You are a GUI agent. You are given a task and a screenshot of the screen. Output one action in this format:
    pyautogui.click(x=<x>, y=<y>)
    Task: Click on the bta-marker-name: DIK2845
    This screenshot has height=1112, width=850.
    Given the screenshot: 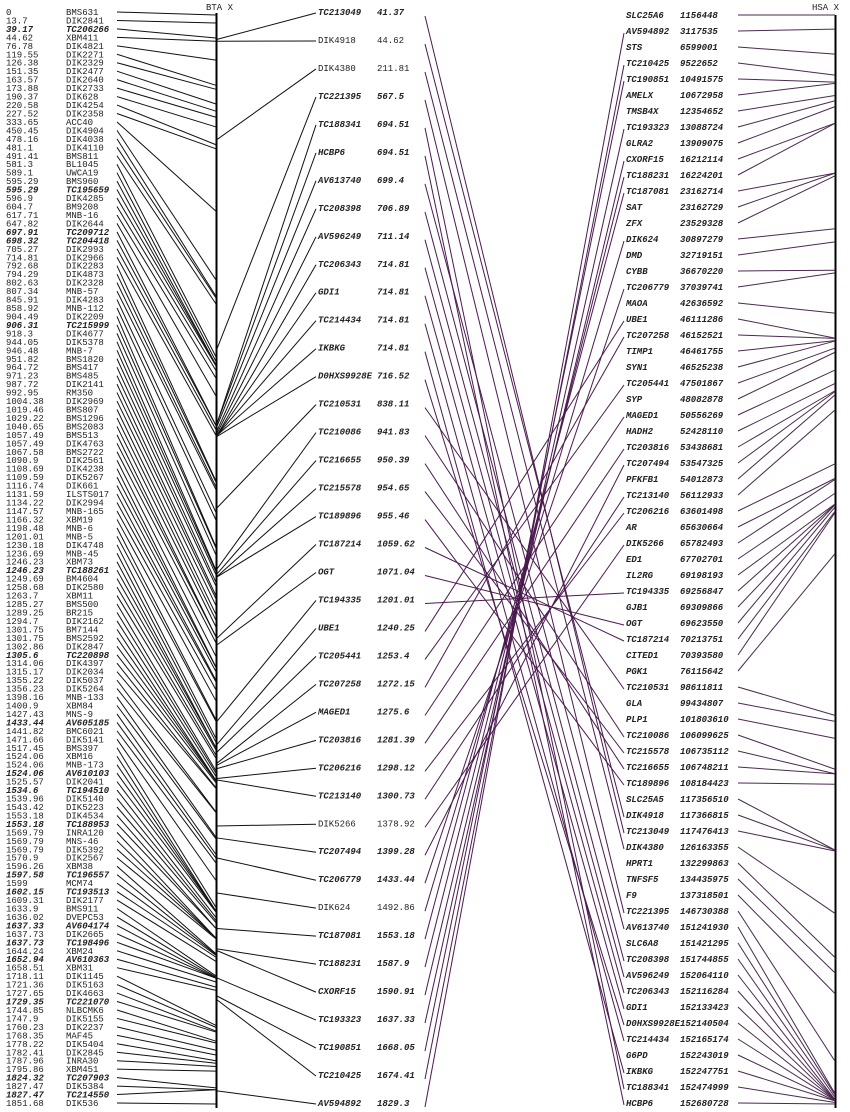 What is the action you would take?
    pyautogui.click(x=85, y=1053)
    